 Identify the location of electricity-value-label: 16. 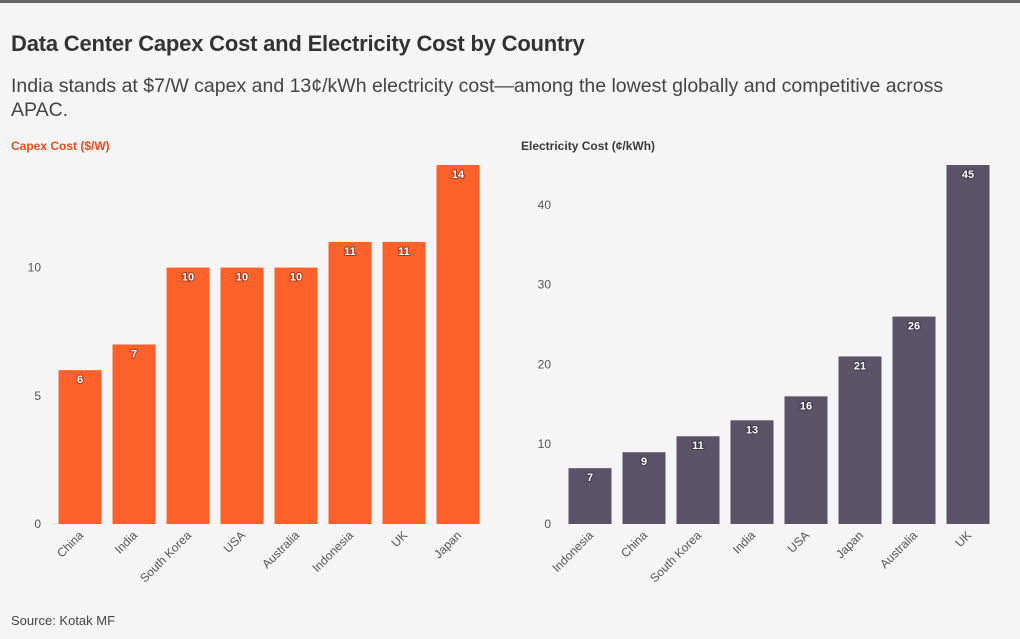
(806, 406).